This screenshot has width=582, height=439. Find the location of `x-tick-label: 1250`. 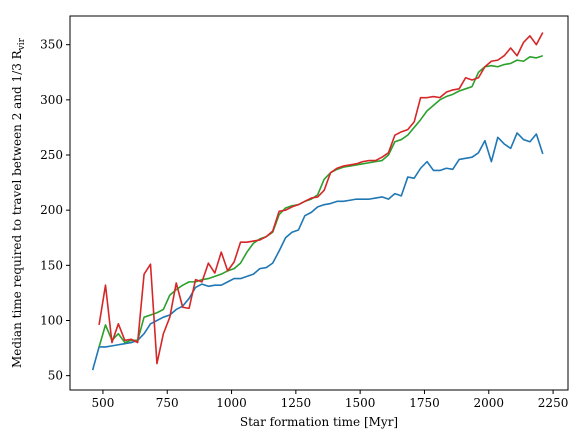

x-tick-label: 1250 is located at coordinates (296, 403).